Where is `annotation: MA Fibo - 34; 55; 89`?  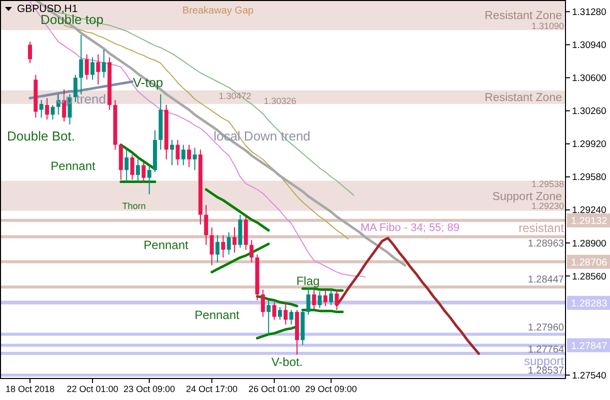
annotation: MA Fibo - 34; 55; 89 is located at coordinates (410, 228).